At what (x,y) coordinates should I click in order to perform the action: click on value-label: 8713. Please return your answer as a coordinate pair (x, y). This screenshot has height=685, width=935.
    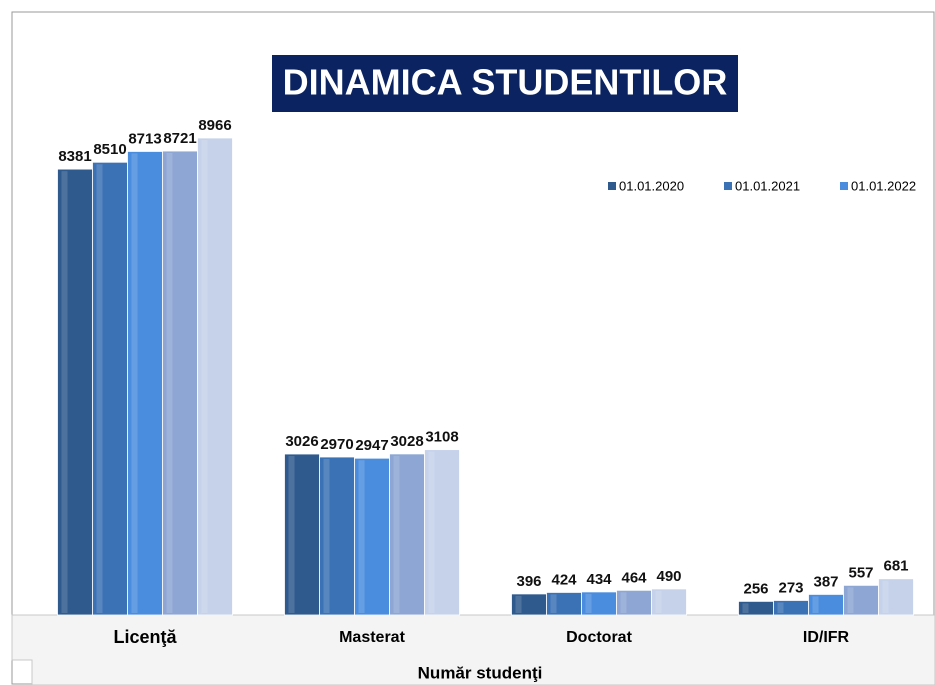
    Looking at the image, I should click on (144, 138).